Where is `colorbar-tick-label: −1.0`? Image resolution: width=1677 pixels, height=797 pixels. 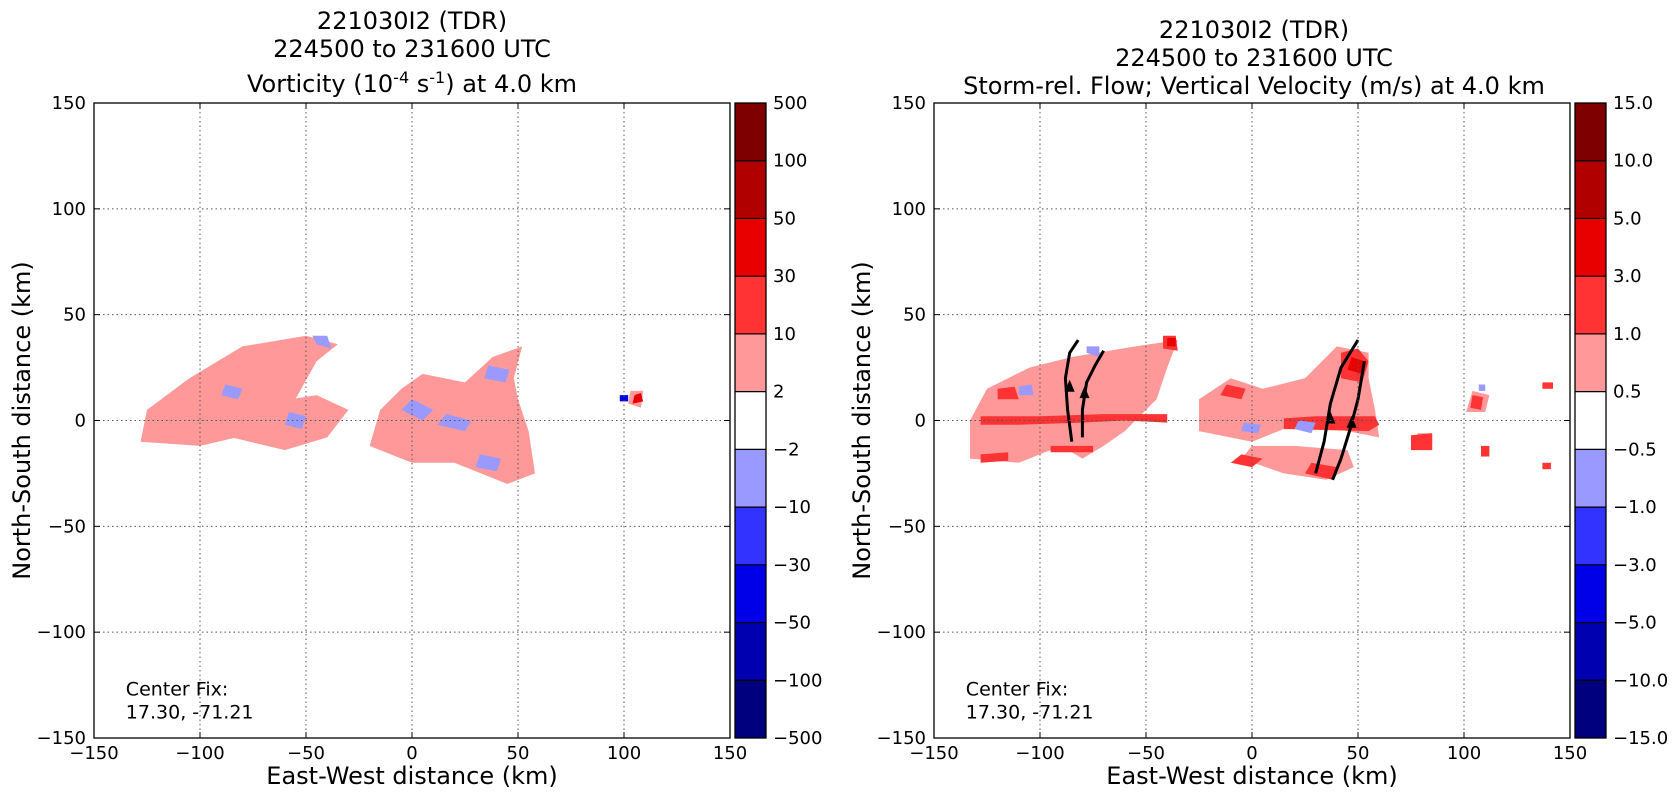 colorbar-tick-label: −1.0 is located at coordinates (1635, 507).